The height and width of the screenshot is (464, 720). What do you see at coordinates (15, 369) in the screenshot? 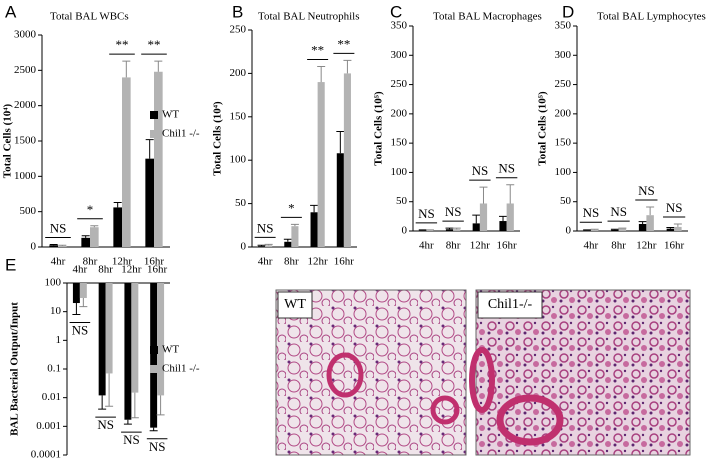
I see `y-axis-label: BAL Bacterial Output/Input` at bounding box center [15, 369].